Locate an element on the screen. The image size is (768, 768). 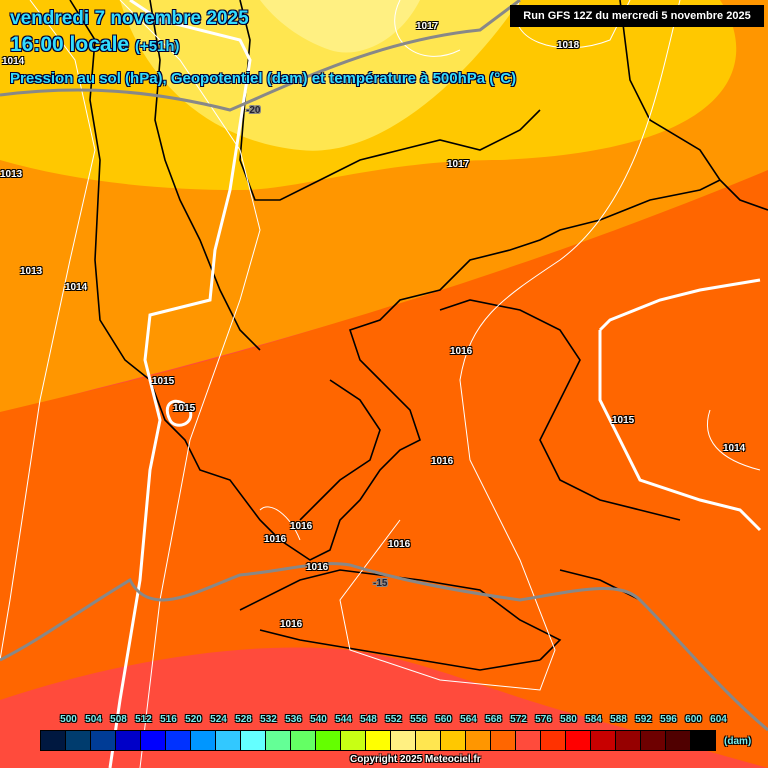
legend-tick: 544 is located at coordinates (343, 719).